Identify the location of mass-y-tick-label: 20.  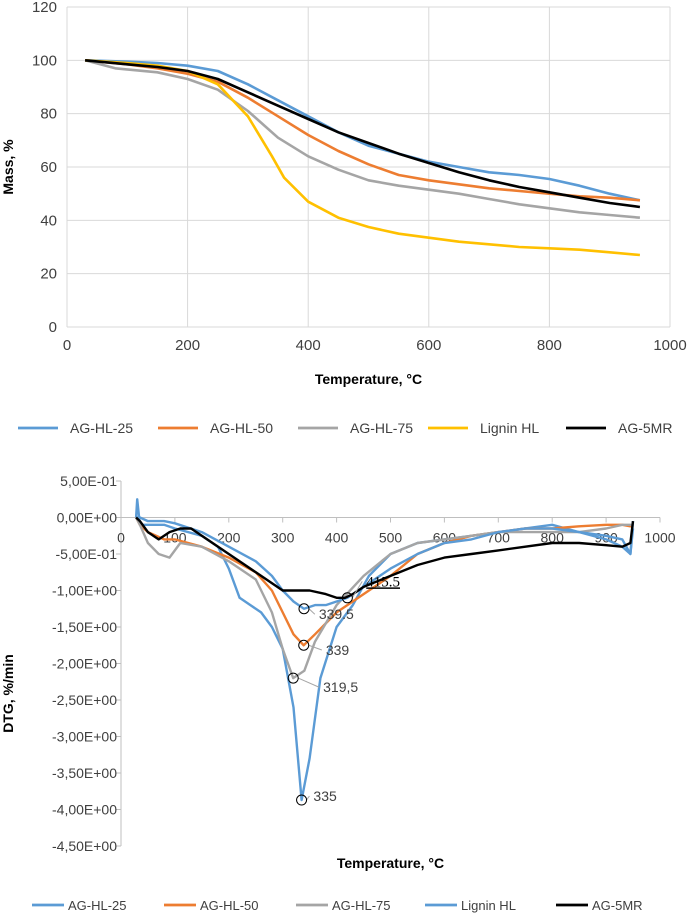
(48, 274).